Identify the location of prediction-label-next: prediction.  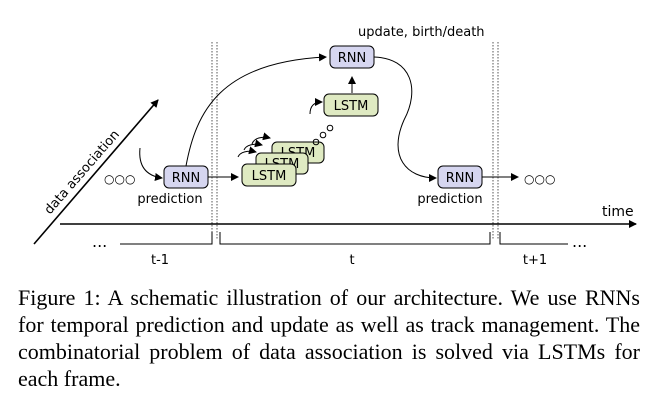
(449, 199).